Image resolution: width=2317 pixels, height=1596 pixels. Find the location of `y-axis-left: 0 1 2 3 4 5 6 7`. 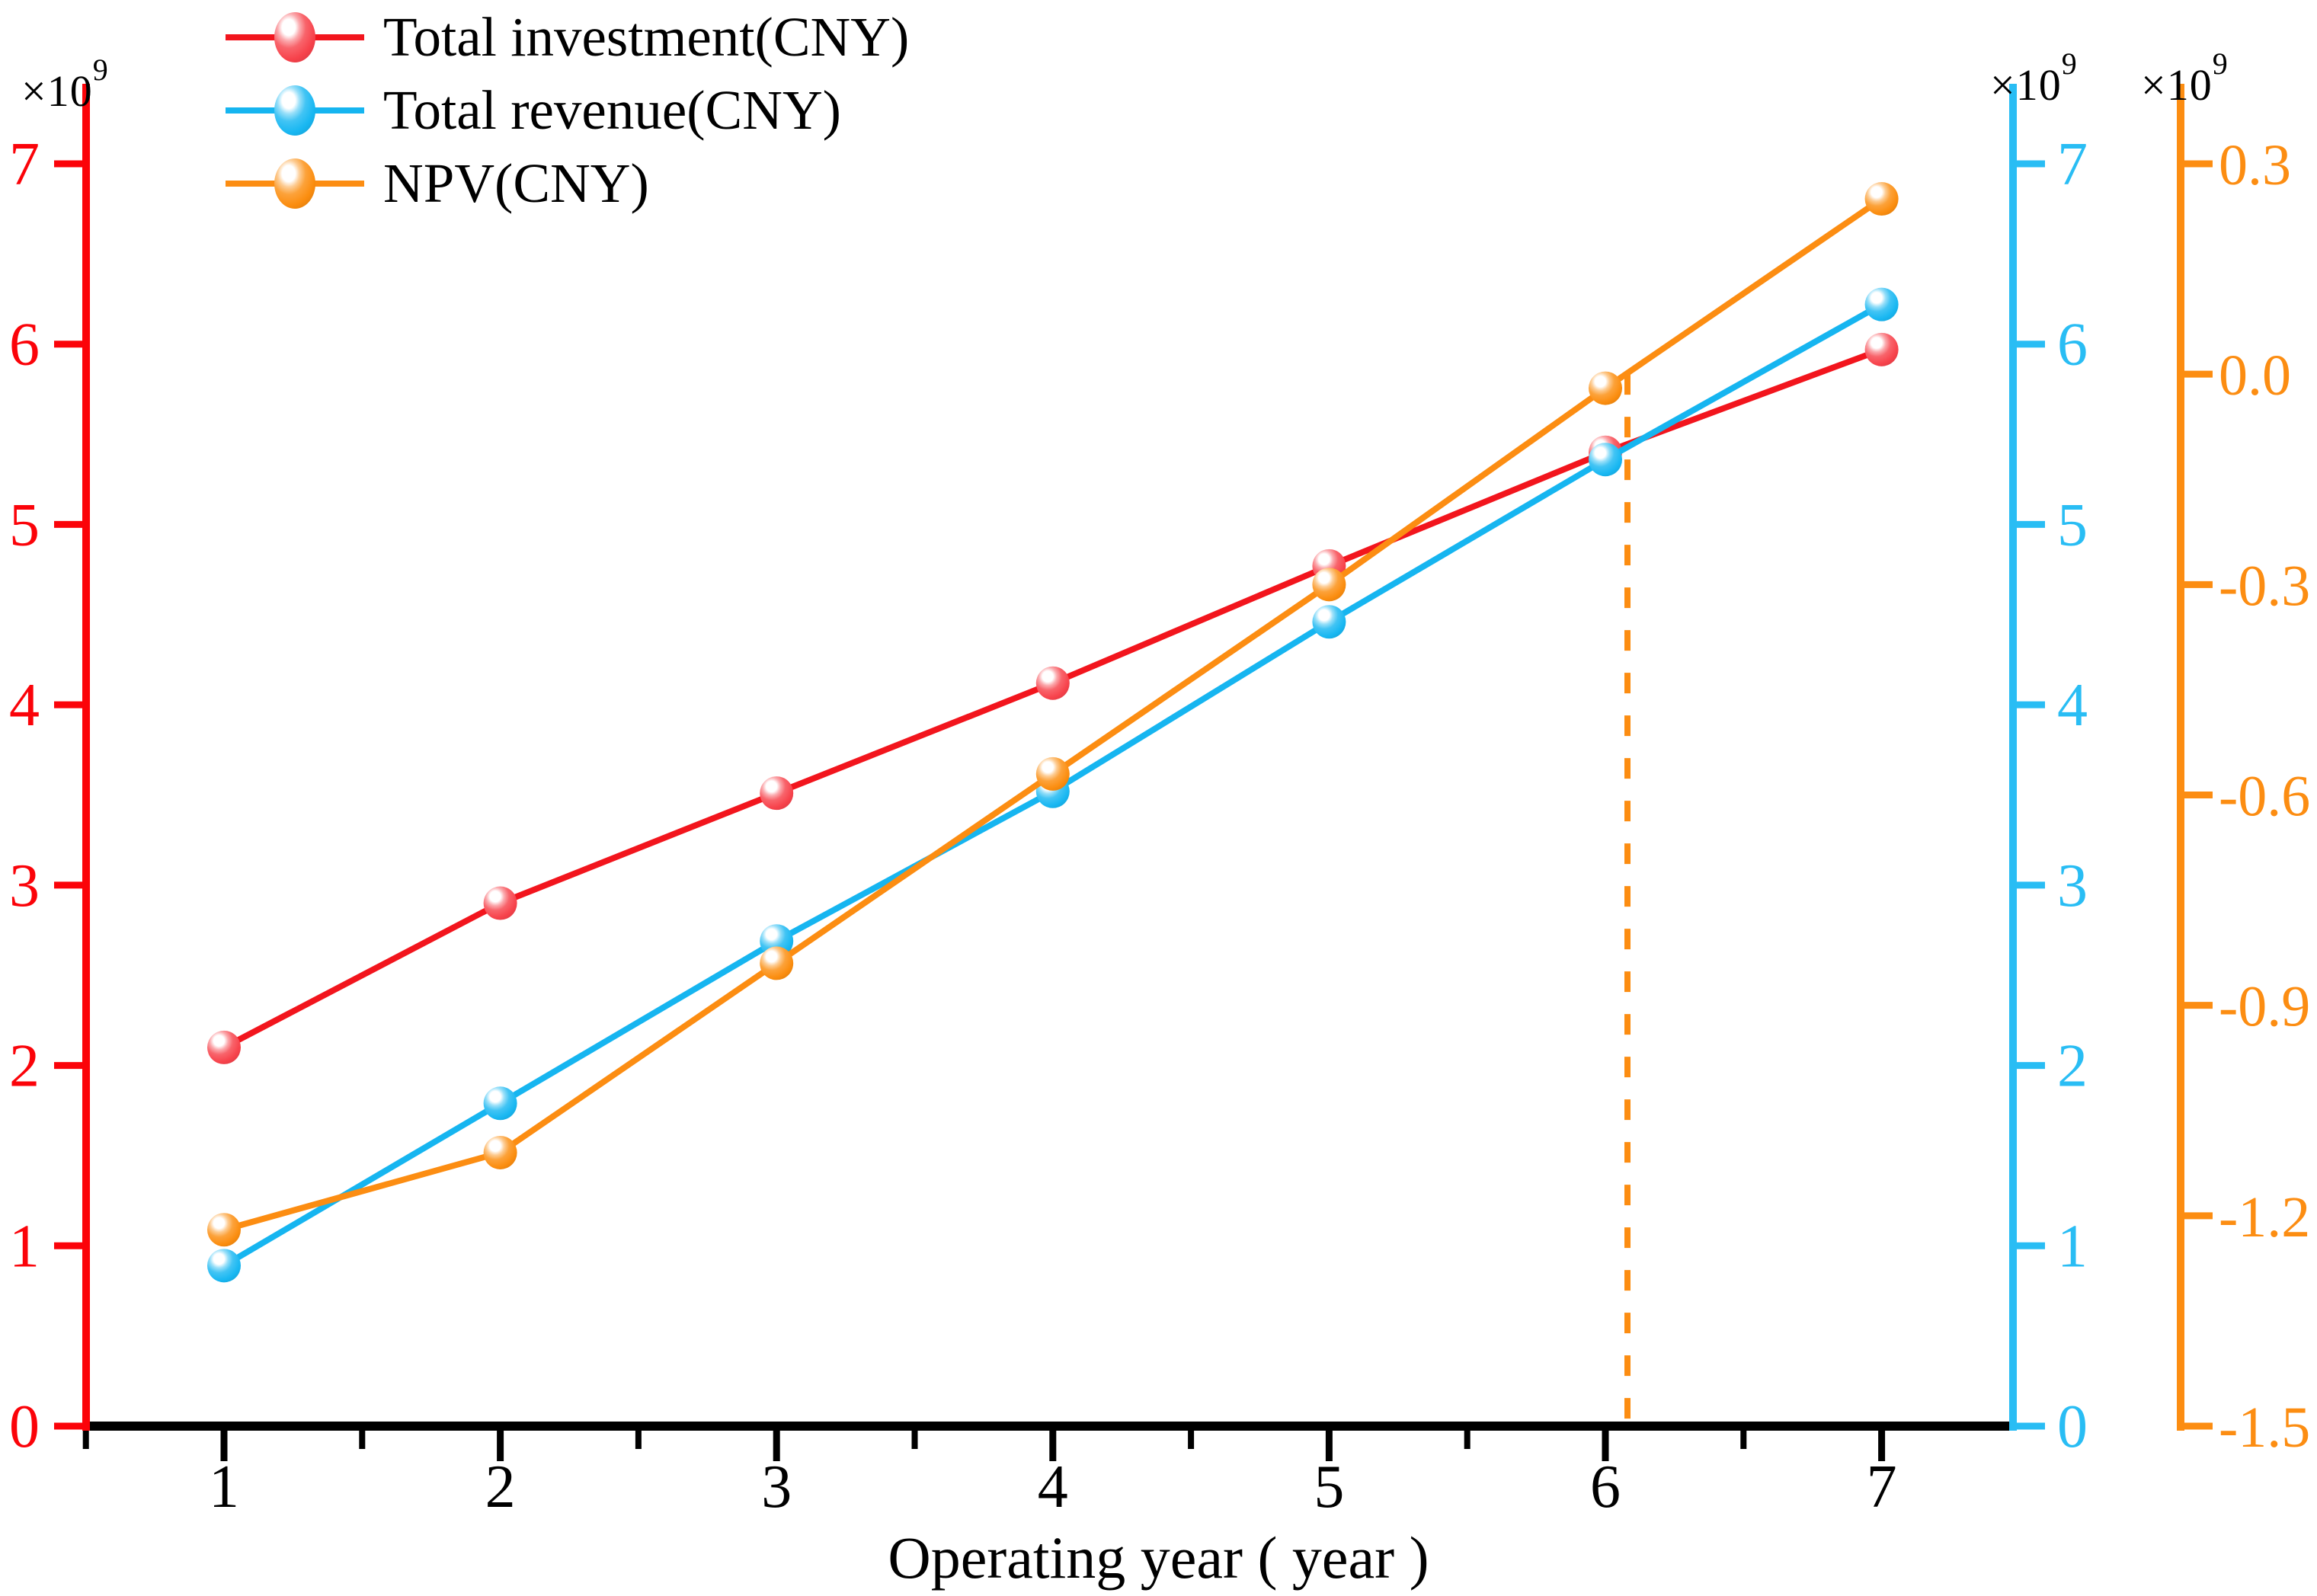

y-axis-left: 0 1 2 3 4 5 6 7 is located at coordinates (50, 772).